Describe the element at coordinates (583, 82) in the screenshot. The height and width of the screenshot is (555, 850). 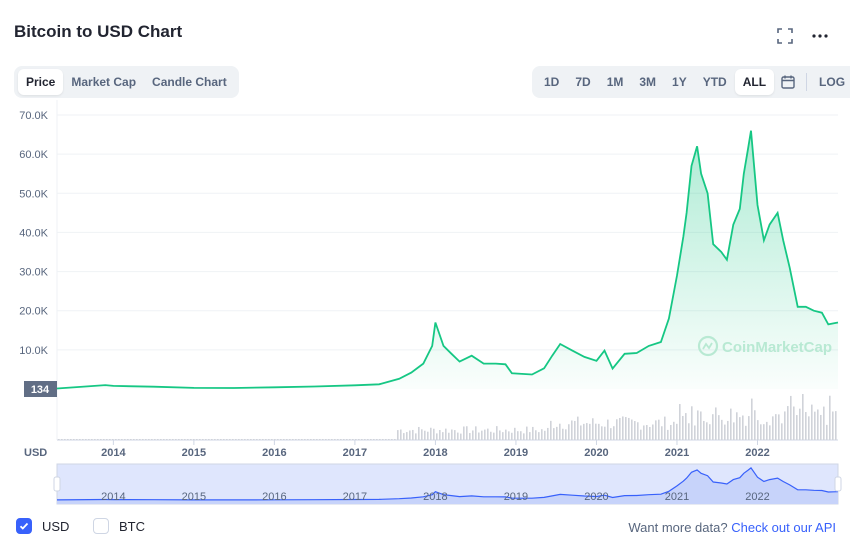
I see `range-7d: 7D` at that location.